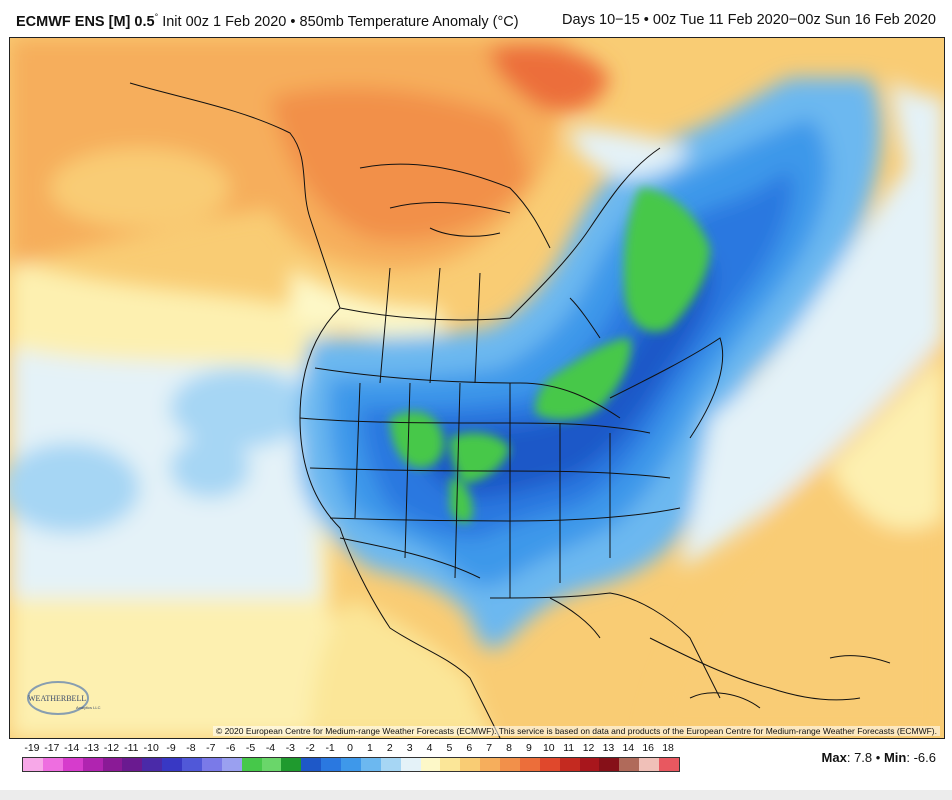 Image resolution: width=952 pixels, height=800 pixels. I want to click on colorbar, so click(351, 764).